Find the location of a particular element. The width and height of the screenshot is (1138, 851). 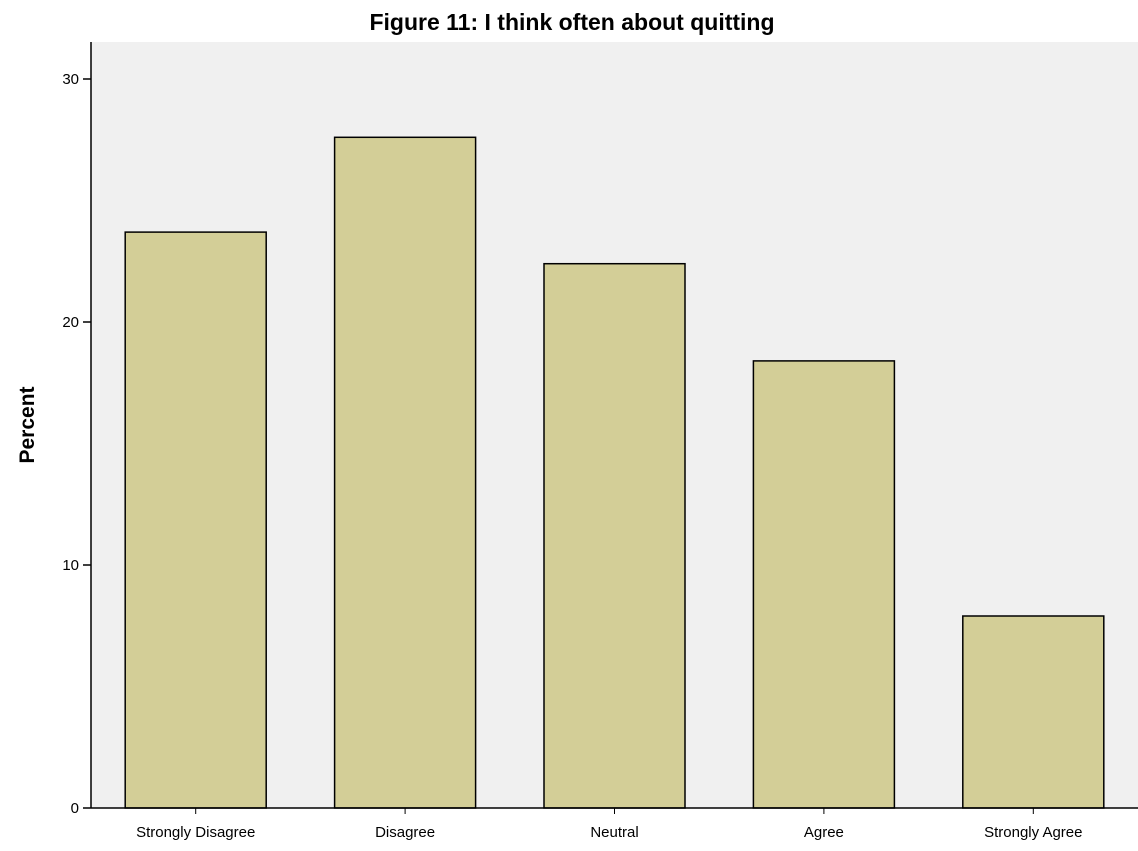

y-tick-label: 10 is located at coordinates (70, 565).